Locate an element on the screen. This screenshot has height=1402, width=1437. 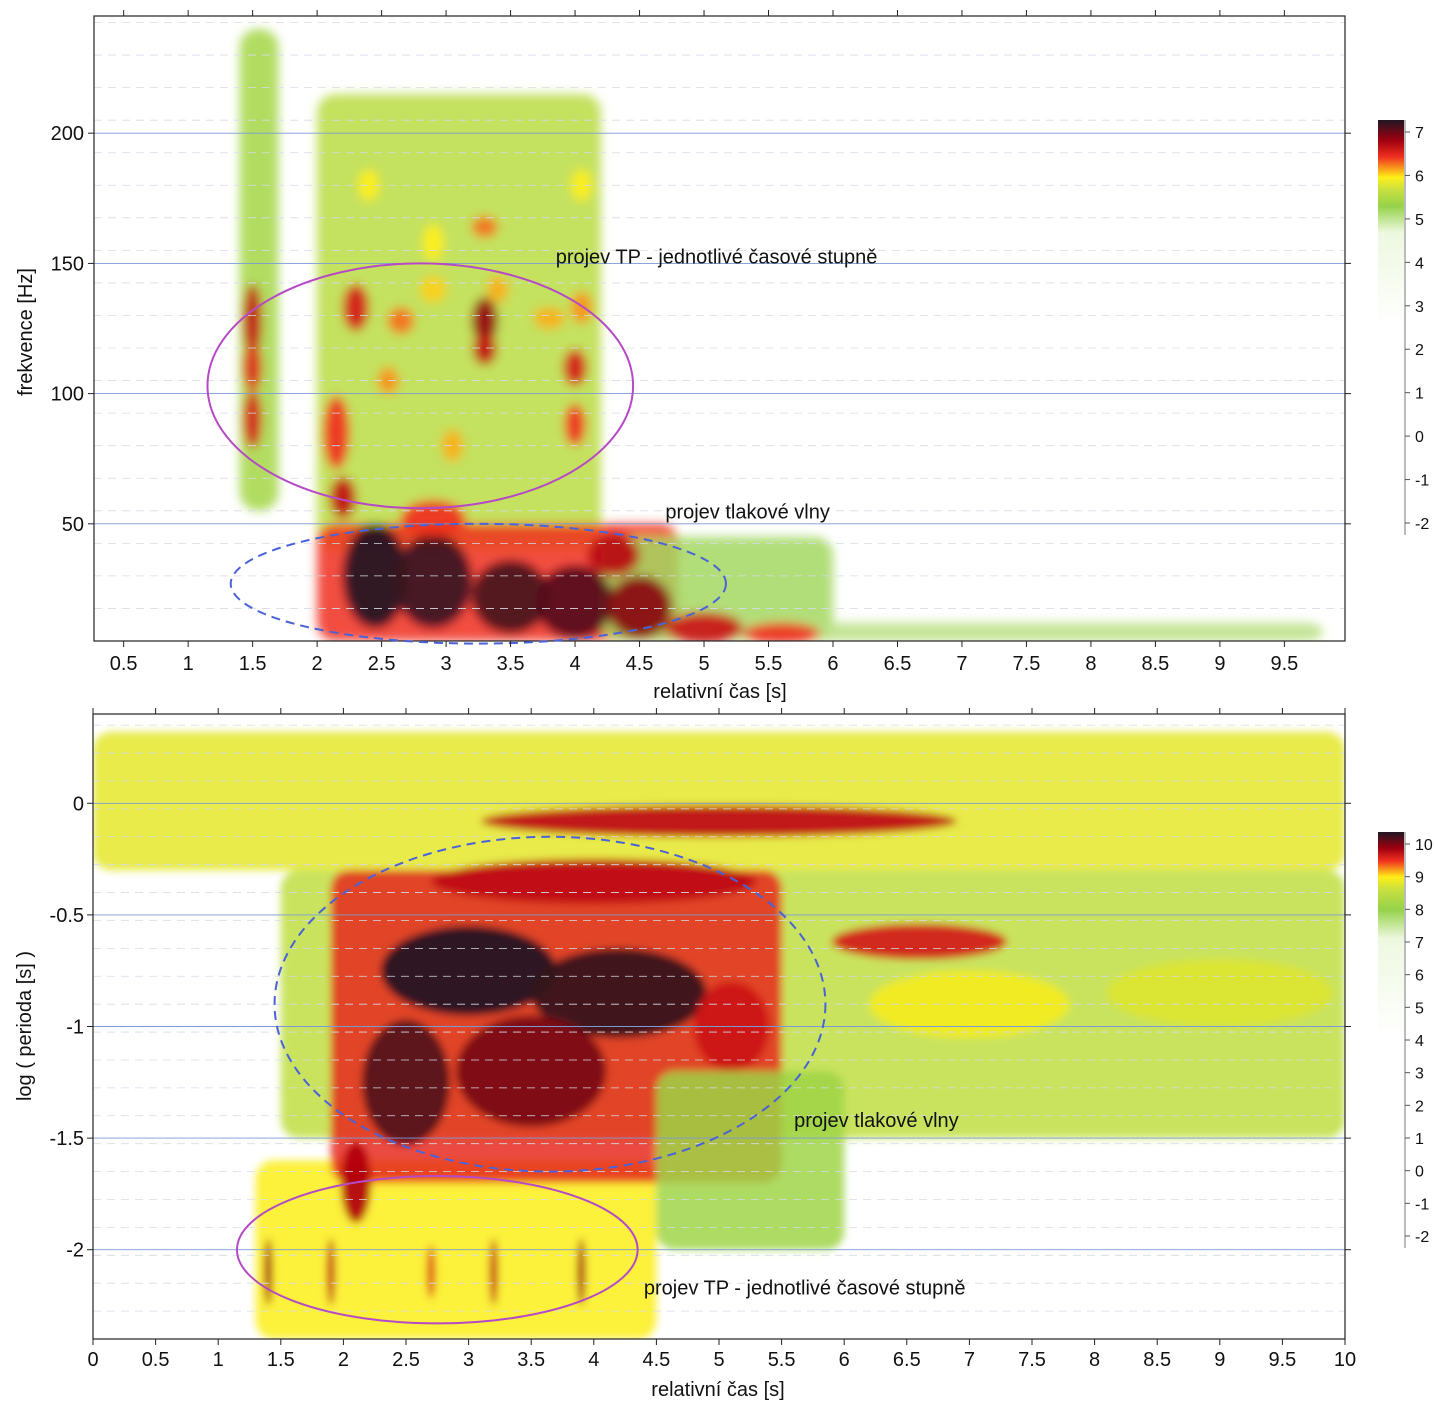
x-tick-label: 7.5 is located at coordinates (1027, 664).